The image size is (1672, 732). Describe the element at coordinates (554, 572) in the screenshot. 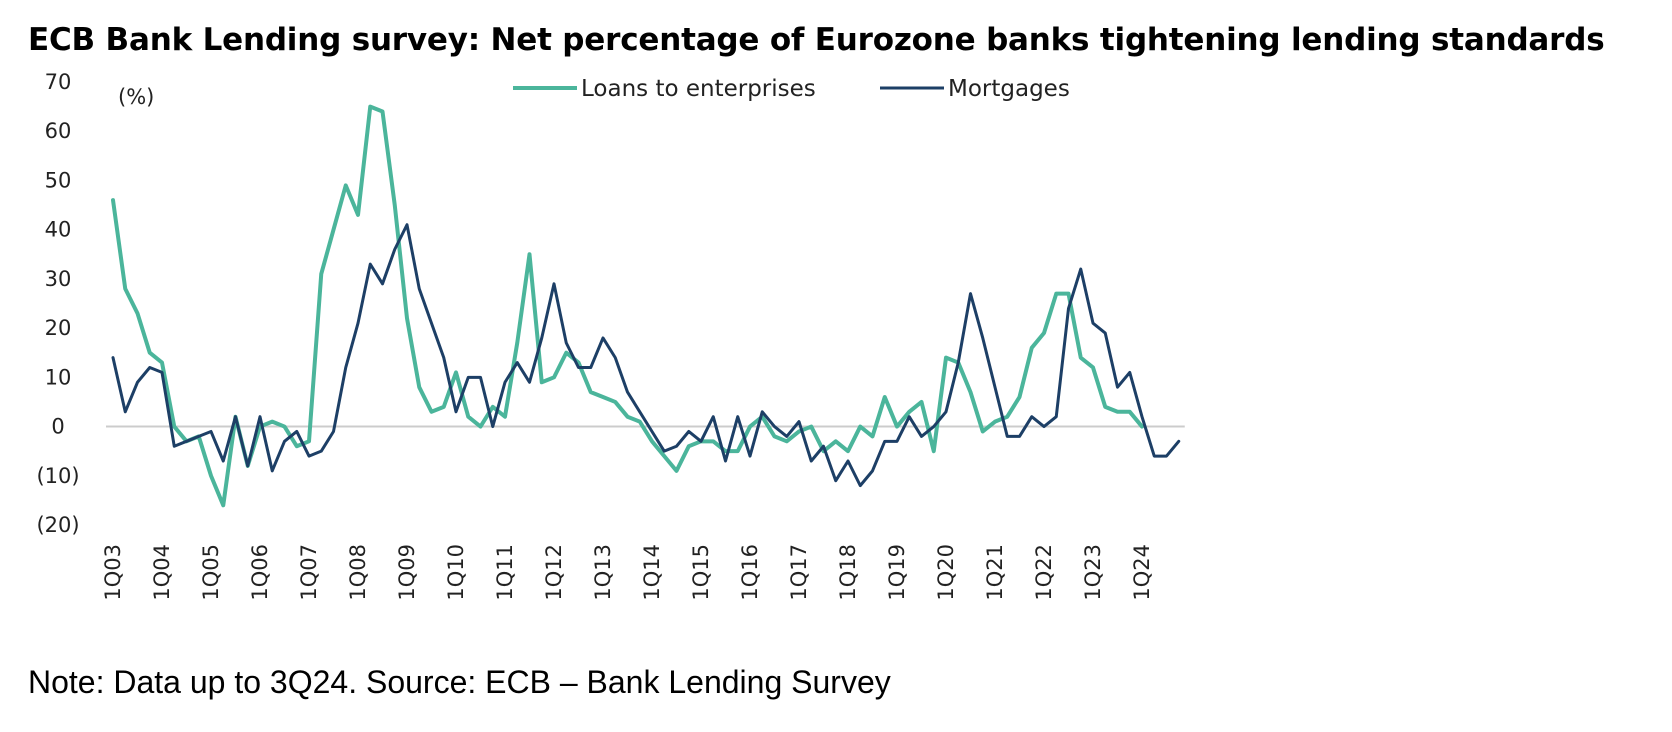

I see `x-tick-label: 1Q12` at that location.